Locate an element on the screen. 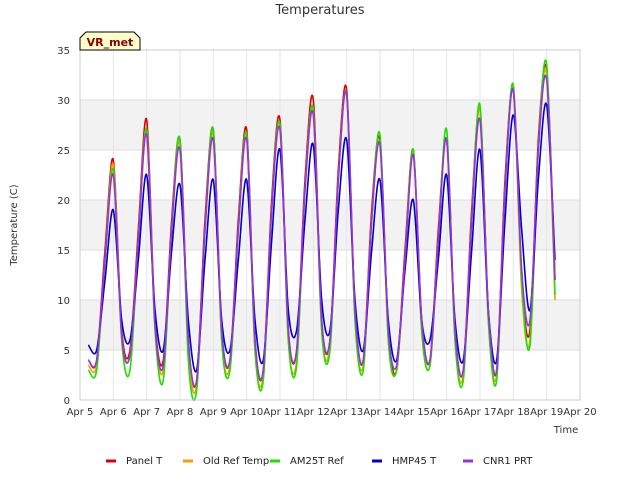 The image size is (640, 480). y-tick-label: 20 is located at coordinates (63, 201).